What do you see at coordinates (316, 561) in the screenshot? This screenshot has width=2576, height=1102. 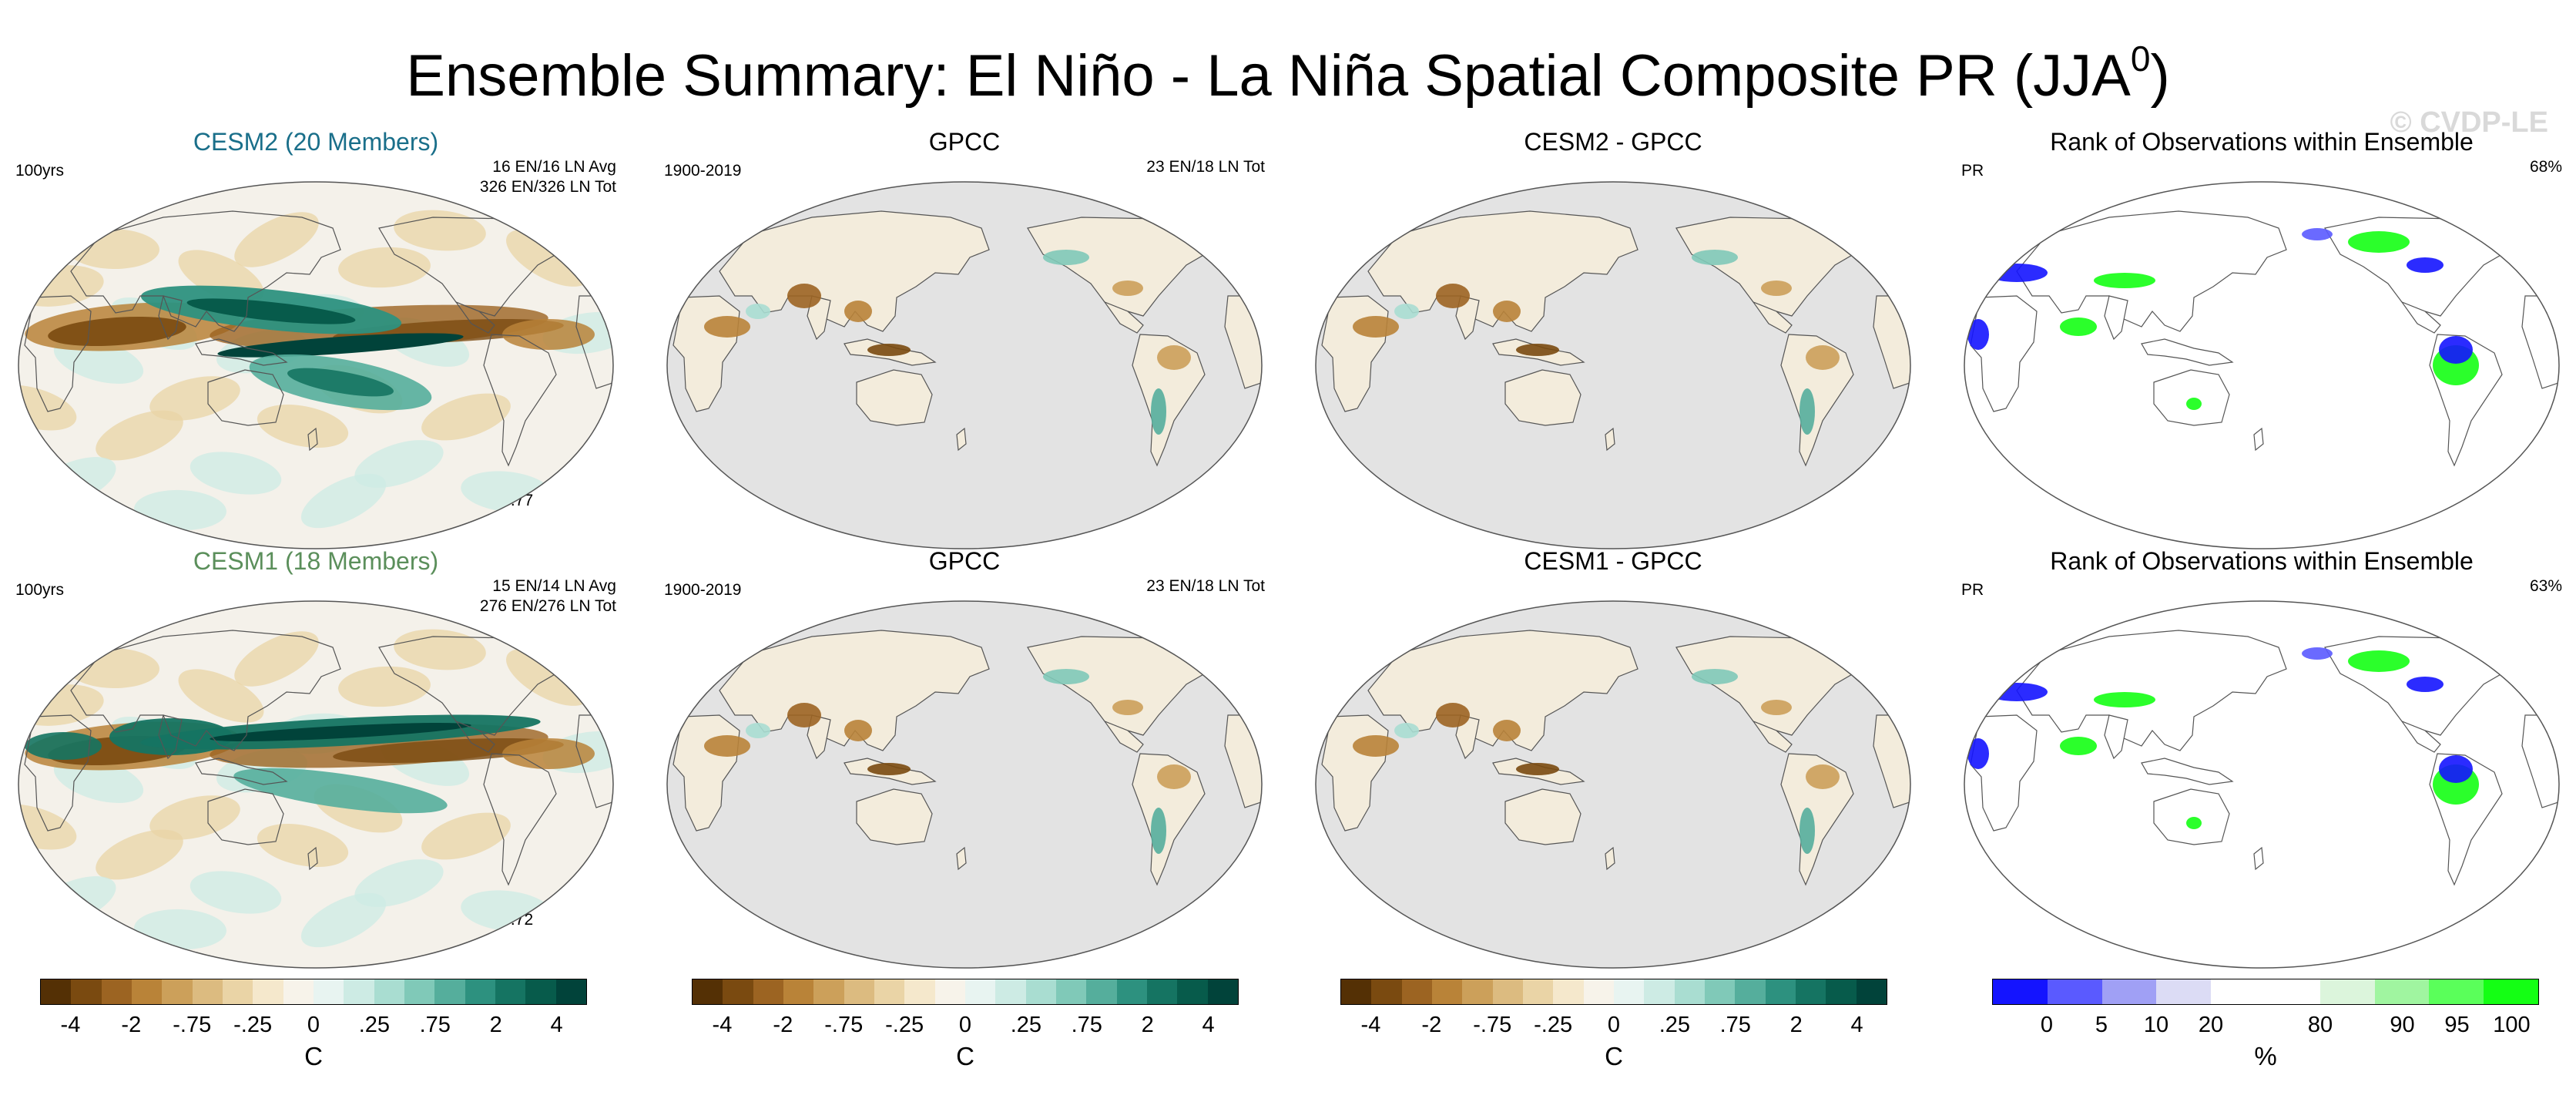 I see `panel-title: CESM1 (18 Members)` at bounding box center [316, 561].